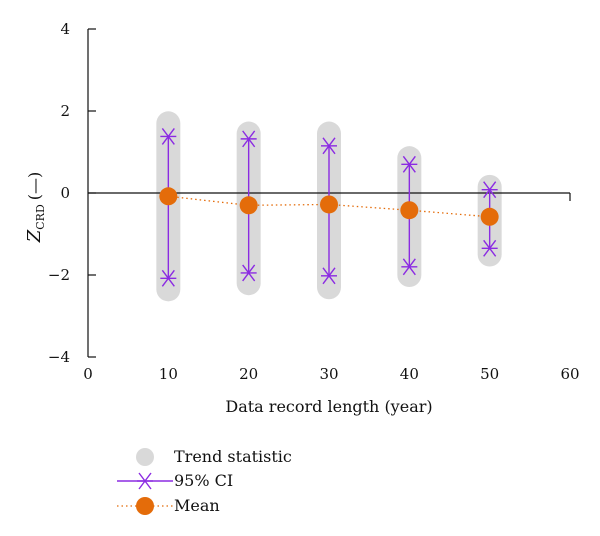 This screenshot has width=600, height=536. I want to click on x-tick-label: 50, so click(489, 374).